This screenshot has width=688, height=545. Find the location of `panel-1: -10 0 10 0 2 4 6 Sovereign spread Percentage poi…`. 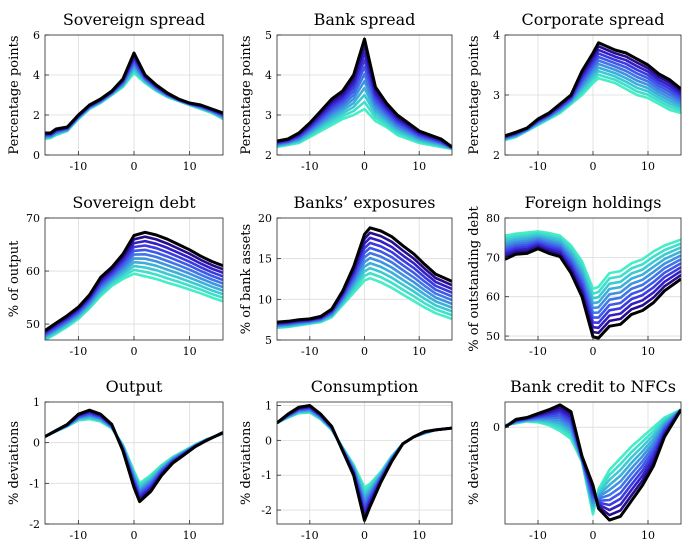

panel-1: -10 0 10 0 2 4 6 Sovereign spread Percentage poi… is located at coordinates (115, 91).